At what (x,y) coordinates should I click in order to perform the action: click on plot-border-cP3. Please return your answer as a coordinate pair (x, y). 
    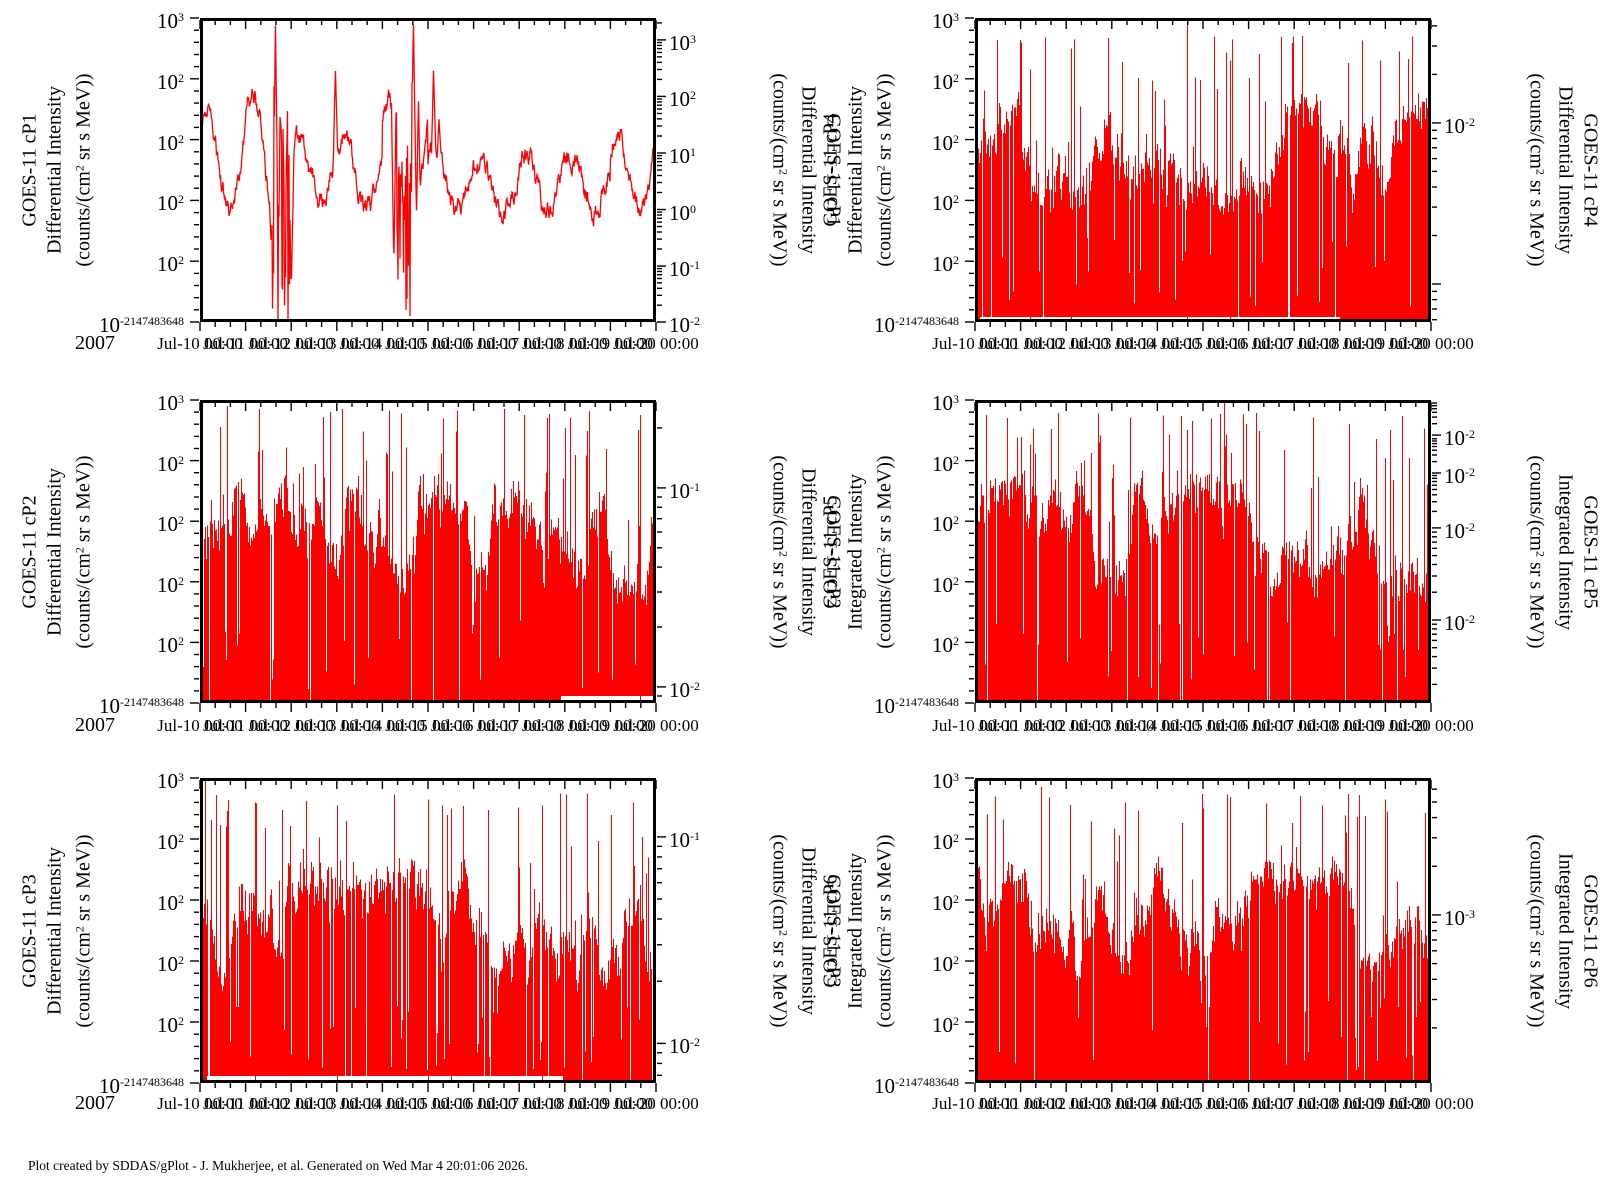
    Looking at the image, I should click on (428, 930).